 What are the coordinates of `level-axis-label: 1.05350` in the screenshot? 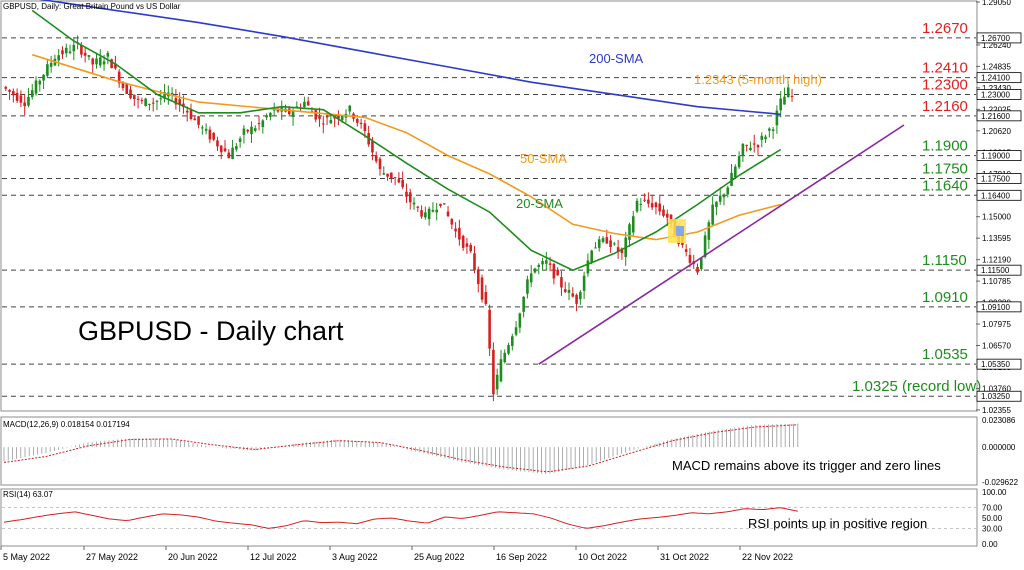 It's located at (995, 364).